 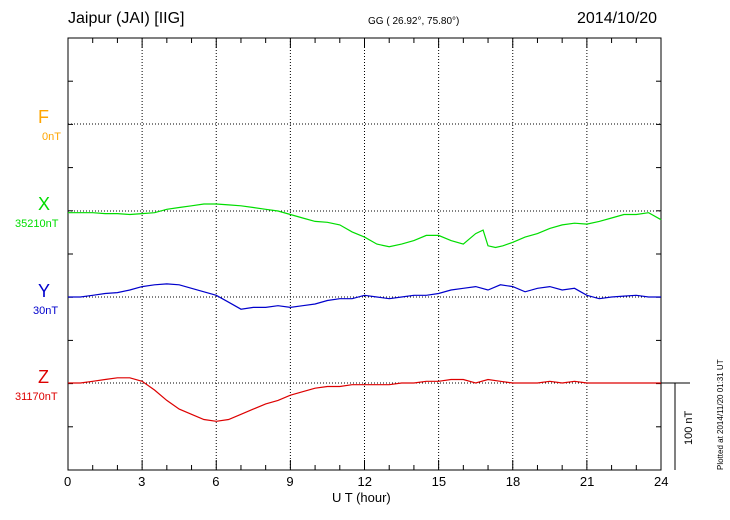 What do you see at coordinates (290, 481) in the screenshot?
I see `x-tick-label: 9` at bounding box center [290, 481].